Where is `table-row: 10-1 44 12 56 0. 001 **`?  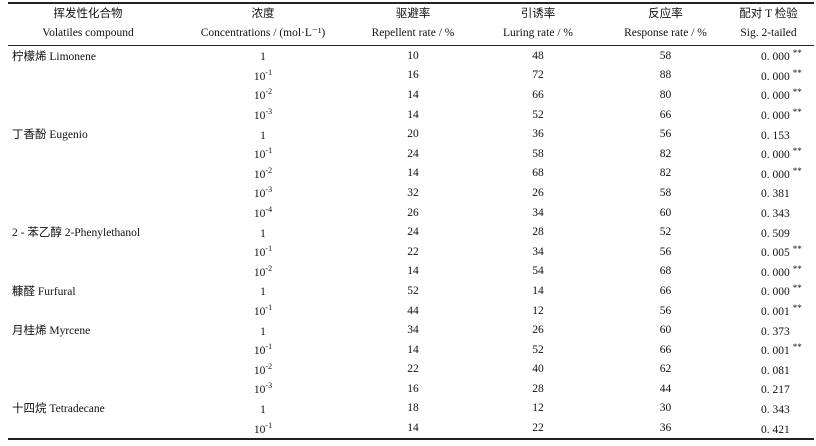
table-row: 10-1 44 12 56 0. 001 ** is located at coordinates (411, 311).